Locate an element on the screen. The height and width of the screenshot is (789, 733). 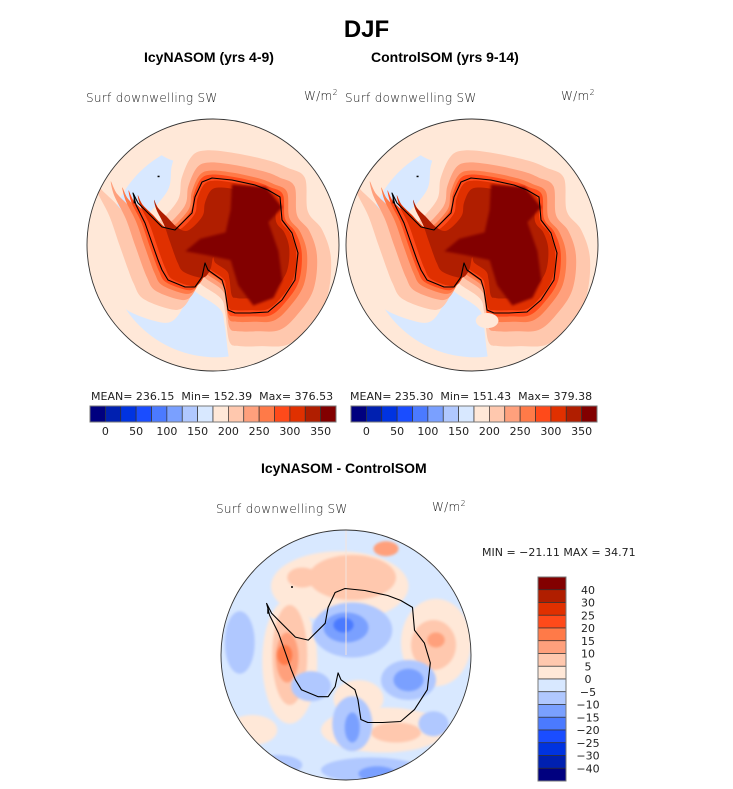
anomaly-north-pole-positive-core is located at coordinates (386, 549).